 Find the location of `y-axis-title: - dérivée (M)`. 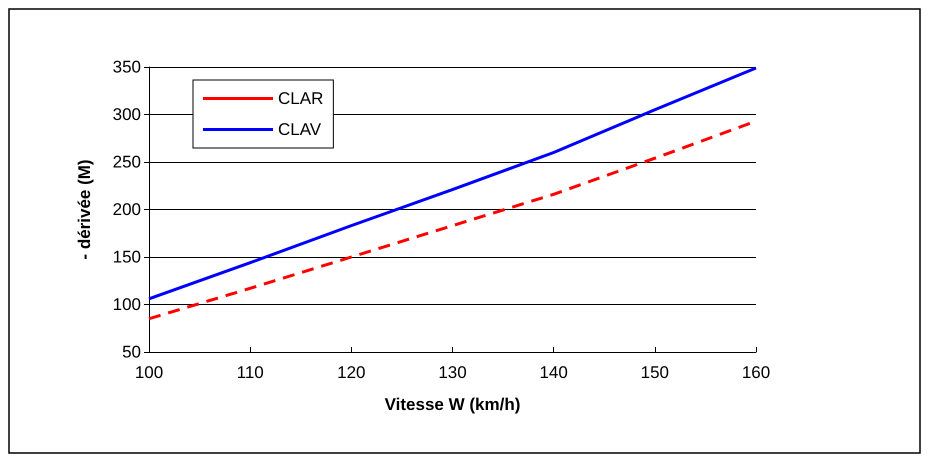

y-axis-title: - dérivée (M) is located at coordinates (84, 209).